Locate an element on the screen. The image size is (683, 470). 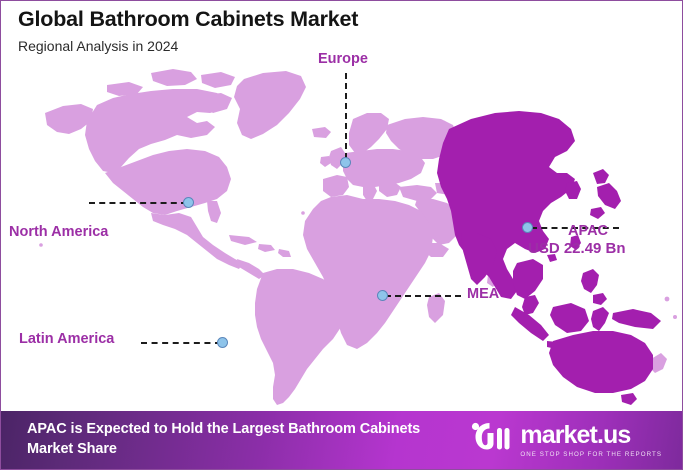
market-us-logo-icon is located at coordinates (491, 440).